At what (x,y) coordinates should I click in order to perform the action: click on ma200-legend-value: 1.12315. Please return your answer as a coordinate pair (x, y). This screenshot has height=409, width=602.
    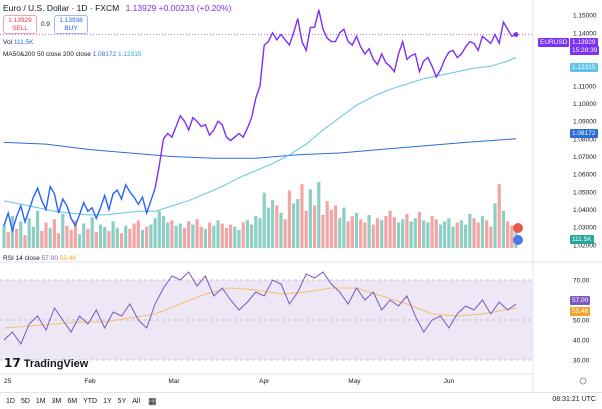
    Looking at the image, I should click on (129, 54).